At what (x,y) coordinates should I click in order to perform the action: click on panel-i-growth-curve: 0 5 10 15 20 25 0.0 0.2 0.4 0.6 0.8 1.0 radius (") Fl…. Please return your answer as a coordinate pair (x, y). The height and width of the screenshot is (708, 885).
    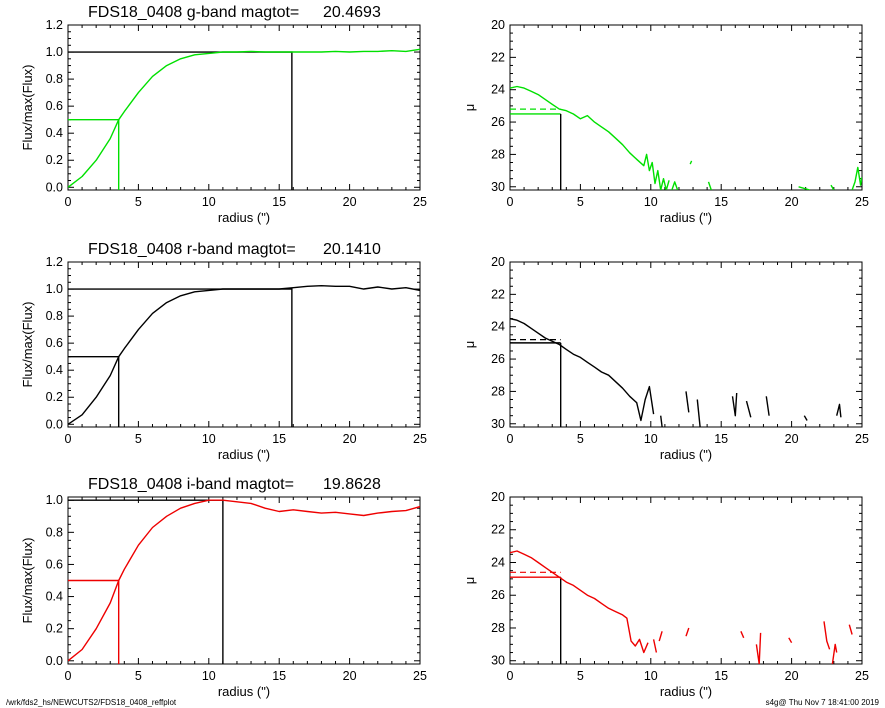
    Looking at the image, I should click on (223, 587).